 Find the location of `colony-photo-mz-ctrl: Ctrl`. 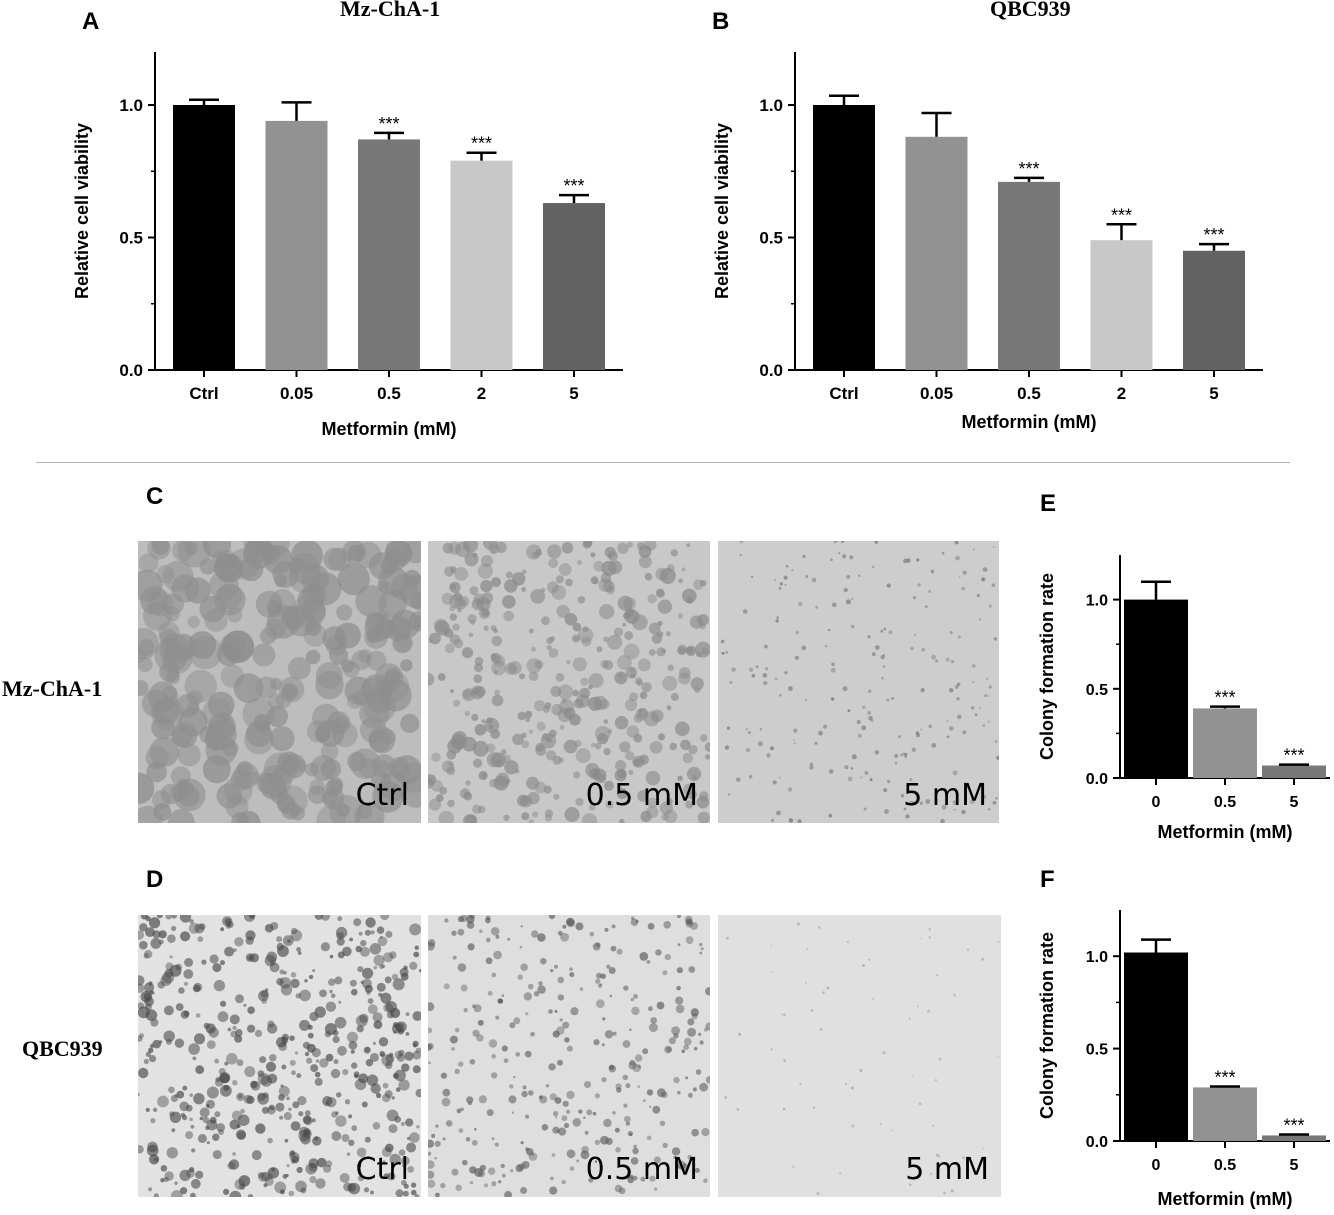

colony-photo-mz-ctrl: Ctrl is located at coordinates (279, 682).